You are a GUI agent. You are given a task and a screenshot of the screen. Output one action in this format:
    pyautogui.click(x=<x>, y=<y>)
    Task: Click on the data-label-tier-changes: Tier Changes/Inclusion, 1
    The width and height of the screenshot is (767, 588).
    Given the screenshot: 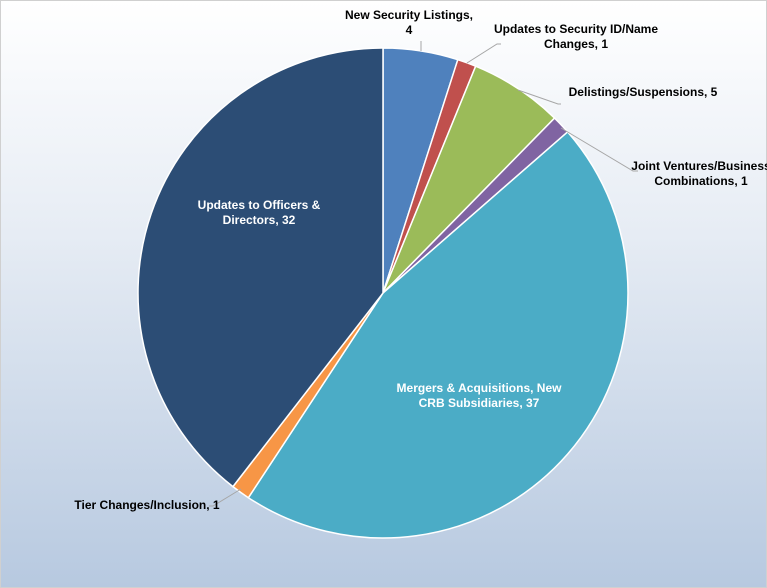 What is the action you would take?
    pyautogui.click(x=146, y=505)
    